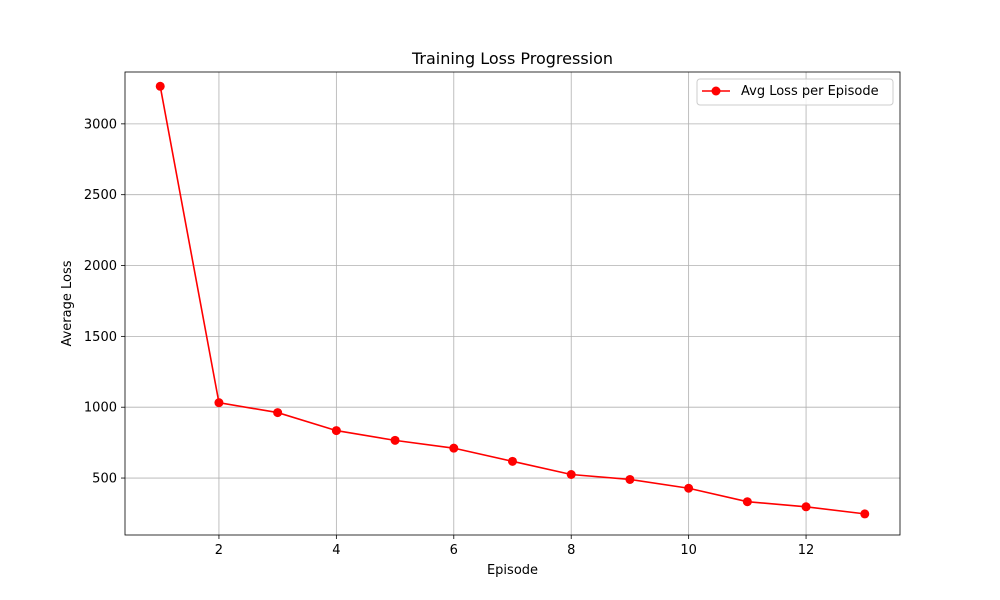 This screenshot has height=600, width=1000. I want to click on x-axis-label: Episode, so click(512, 570).